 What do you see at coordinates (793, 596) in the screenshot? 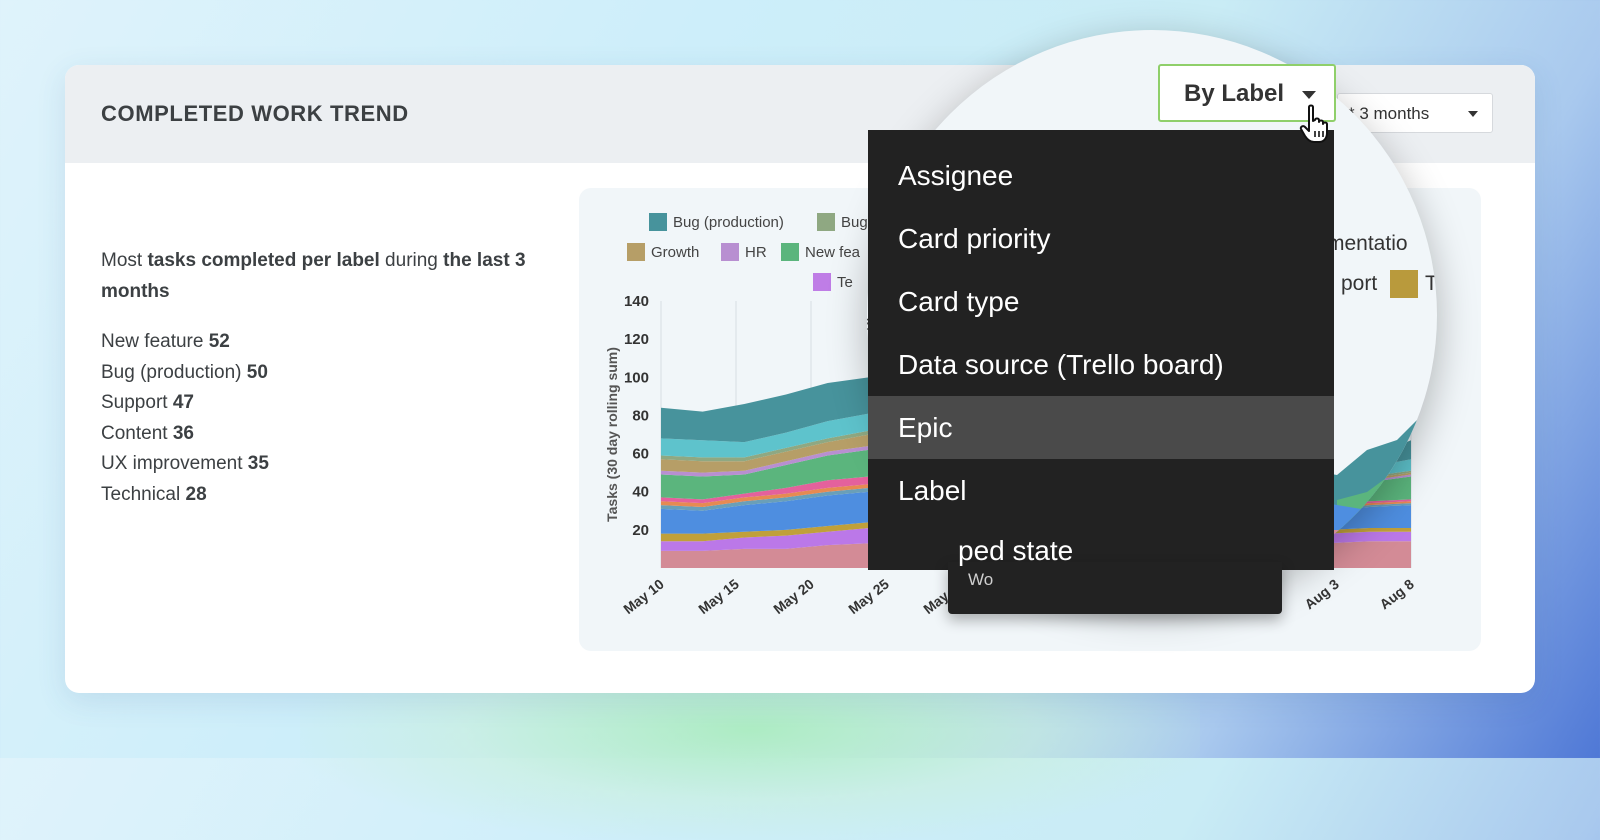
I see `x-tick-label: May 20` at bounding box center [793, 596].